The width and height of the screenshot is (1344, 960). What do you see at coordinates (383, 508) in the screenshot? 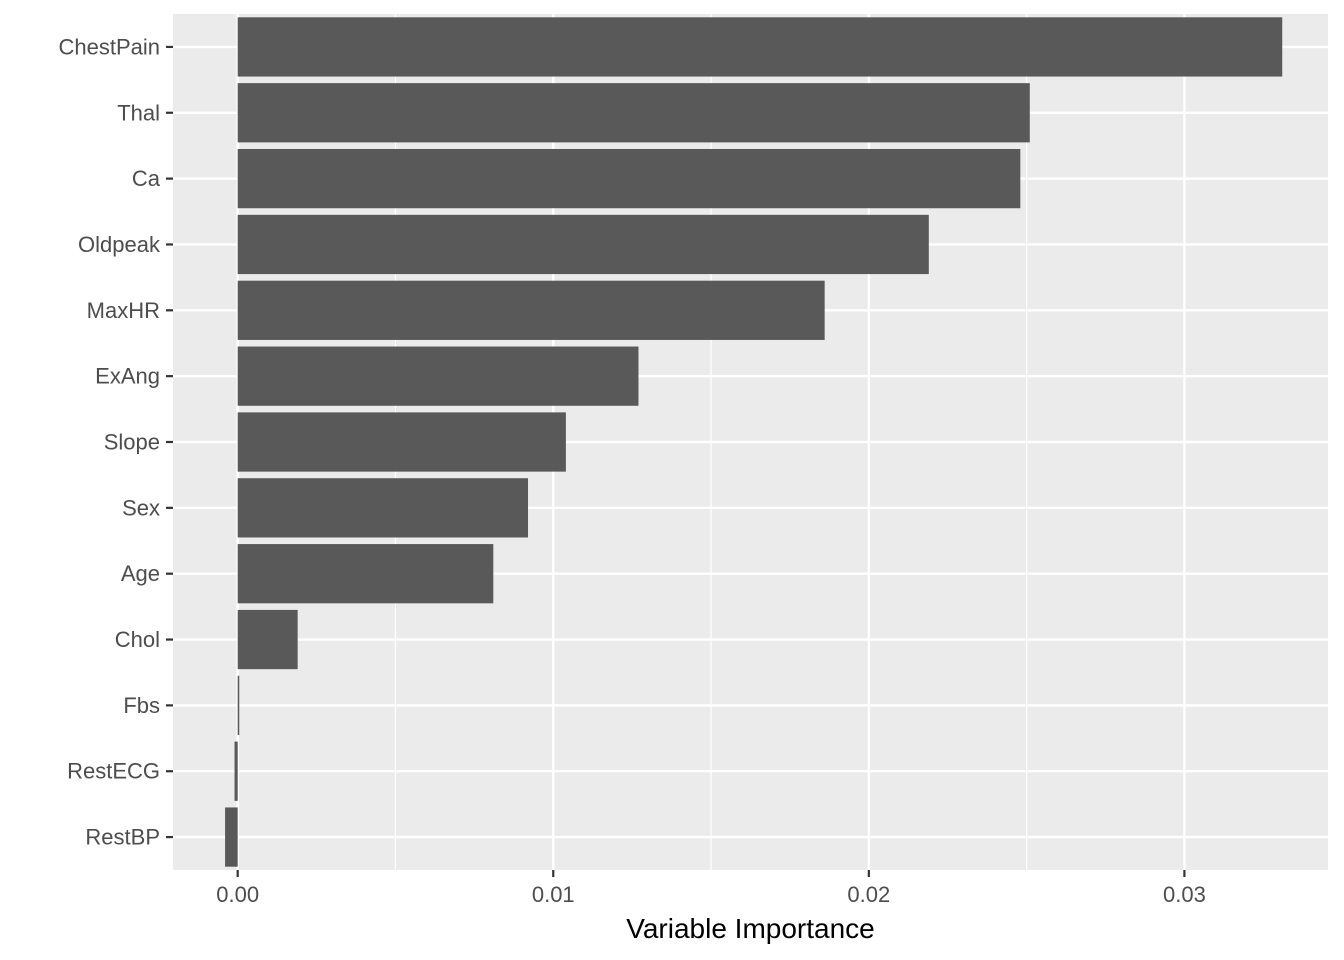
I see `bar-sex` at bounding box center [383, 508].